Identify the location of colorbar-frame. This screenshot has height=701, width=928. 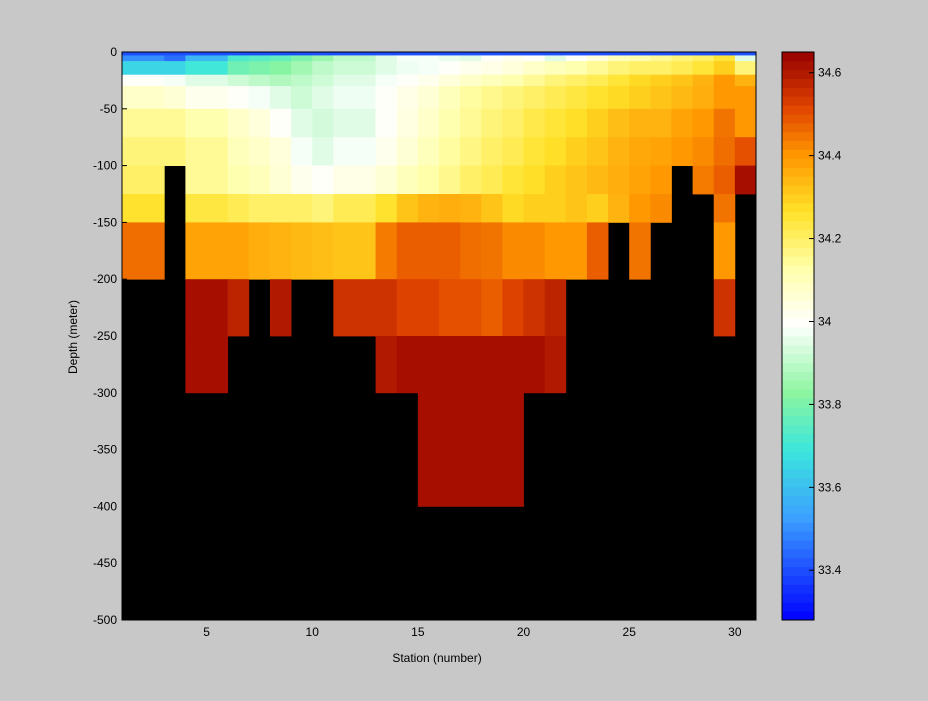
(798, 336).